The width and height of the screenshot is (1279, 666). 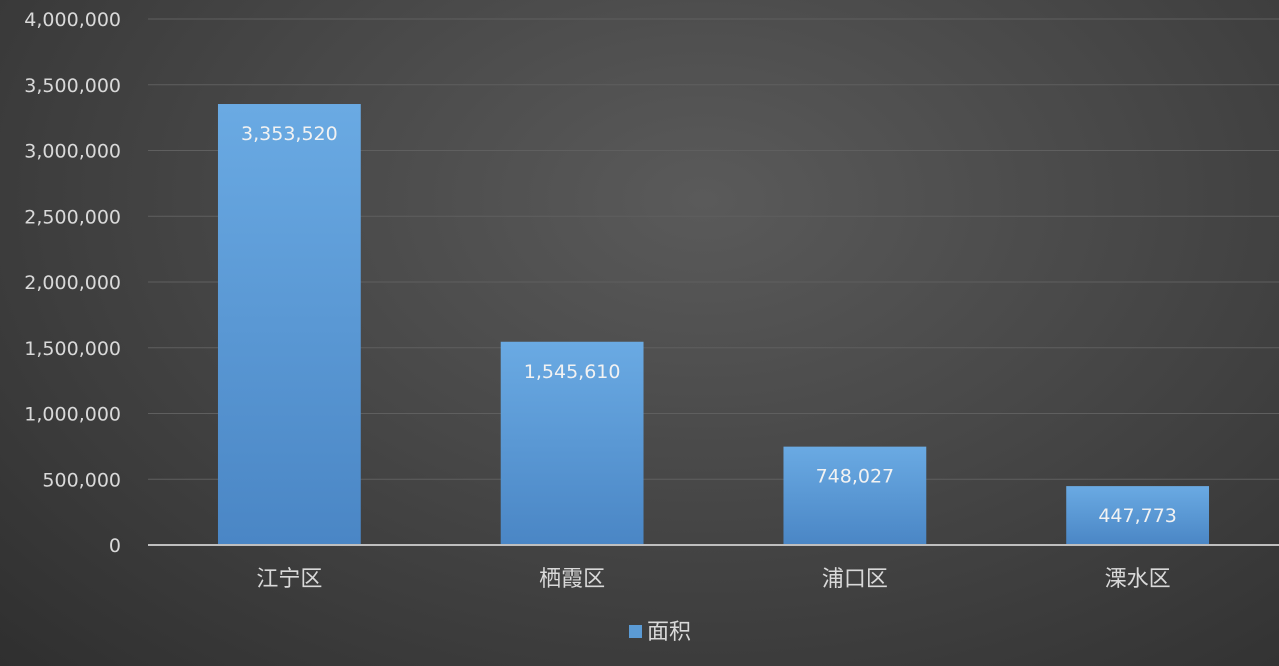 I want to click on y-tick-label: 3,000,000, so click(x=72, y=152).